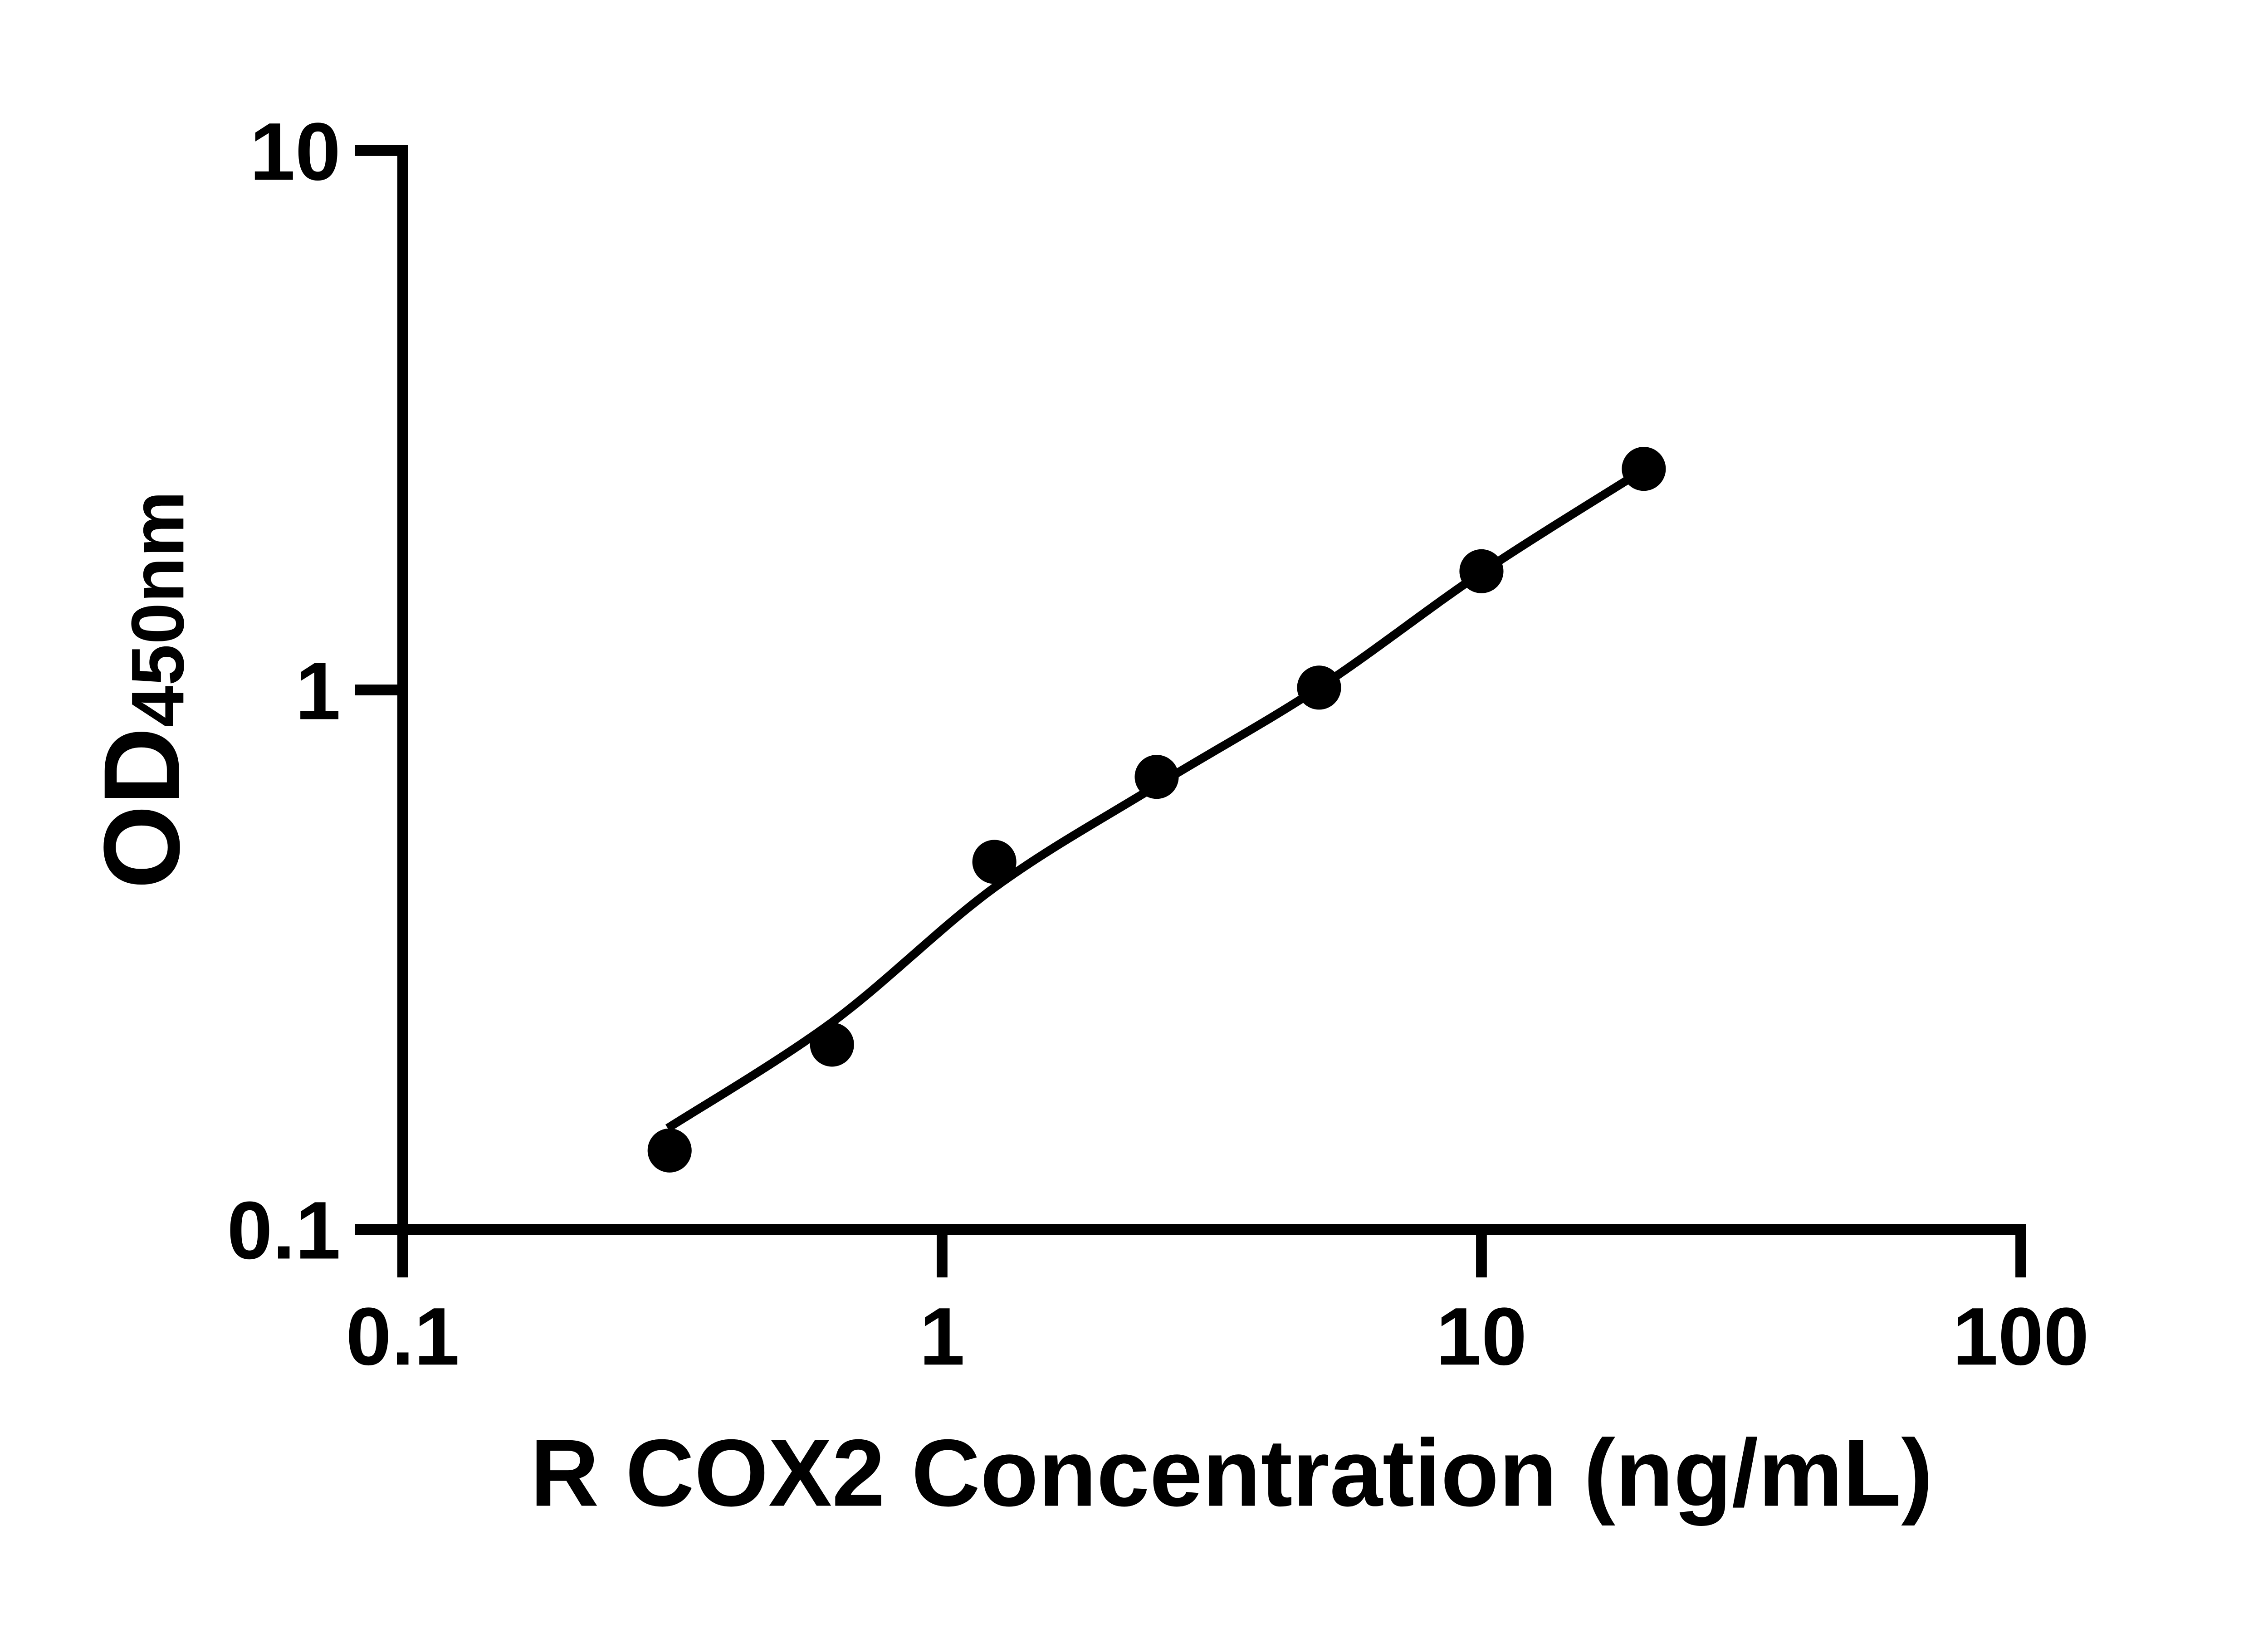 Image resolution: width=2268 pixels, height=1633 pixels. Describe the element at coordinates (1218, 1305) in the screenshot. I see `x-axis-ticks: 0.1 1 10 100` at that location.